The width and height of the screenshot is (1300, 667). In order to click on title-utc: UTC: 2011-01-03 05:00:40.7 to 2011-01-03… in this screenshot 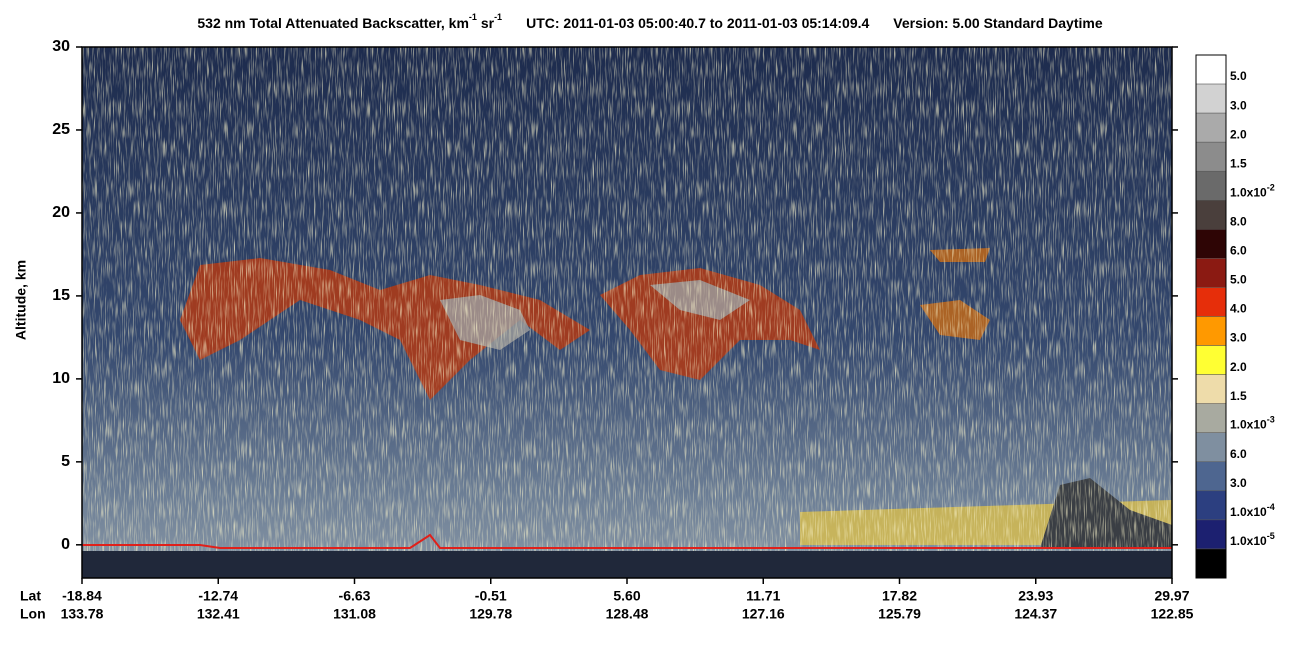, I will do `click(697, 23)`.